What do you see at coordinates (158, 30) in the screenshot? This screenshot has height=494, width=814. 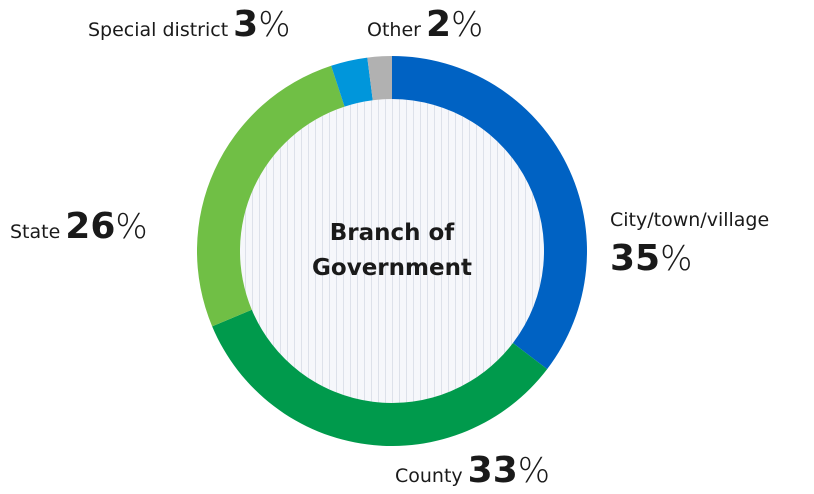 I see `category-name: Special district` at bounding box center [158, 30].